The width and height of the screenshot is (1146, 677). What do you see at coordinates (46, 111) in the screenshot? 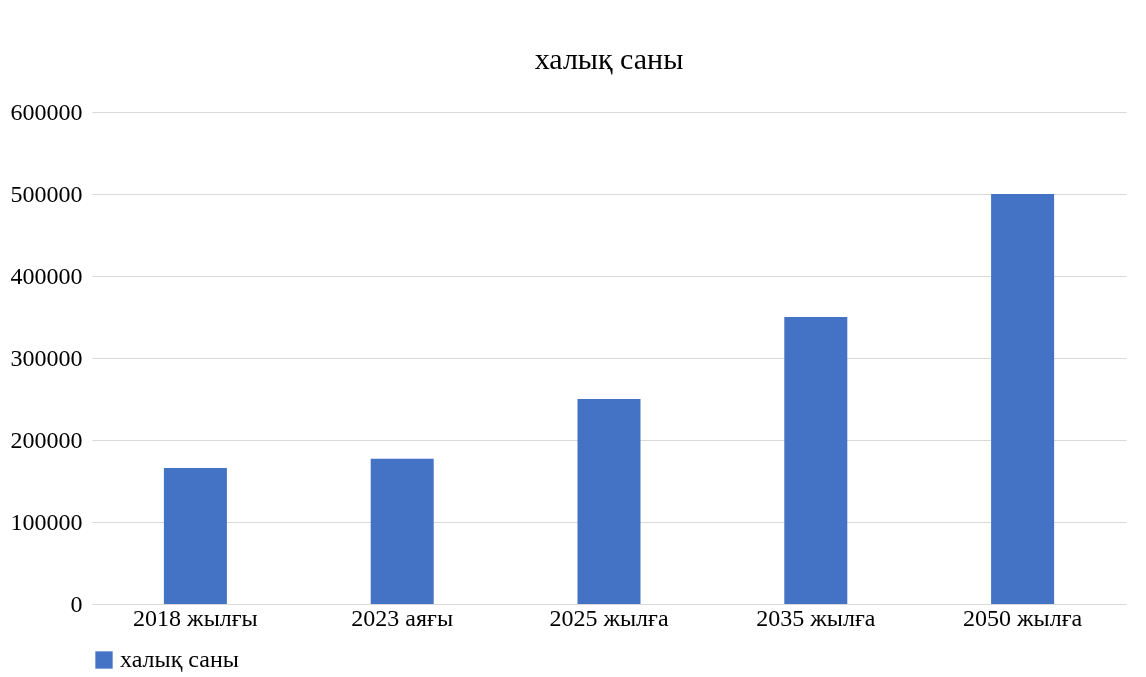
I see `y-tick-label: 600000` at bounding box center [46, 111].